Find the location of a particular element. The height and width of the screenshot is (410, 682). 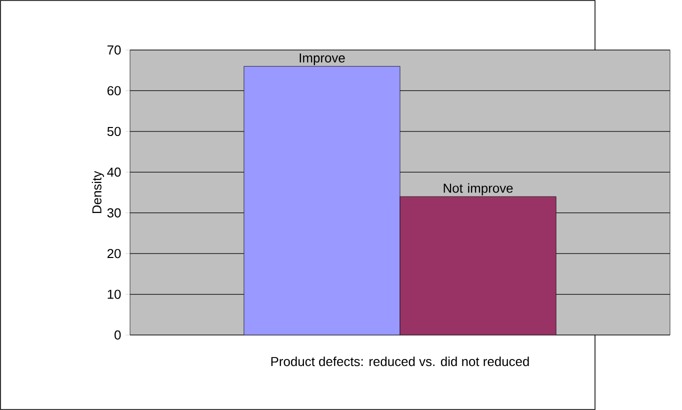

y-tick-label: 60 is located at coordinates (114, 91).